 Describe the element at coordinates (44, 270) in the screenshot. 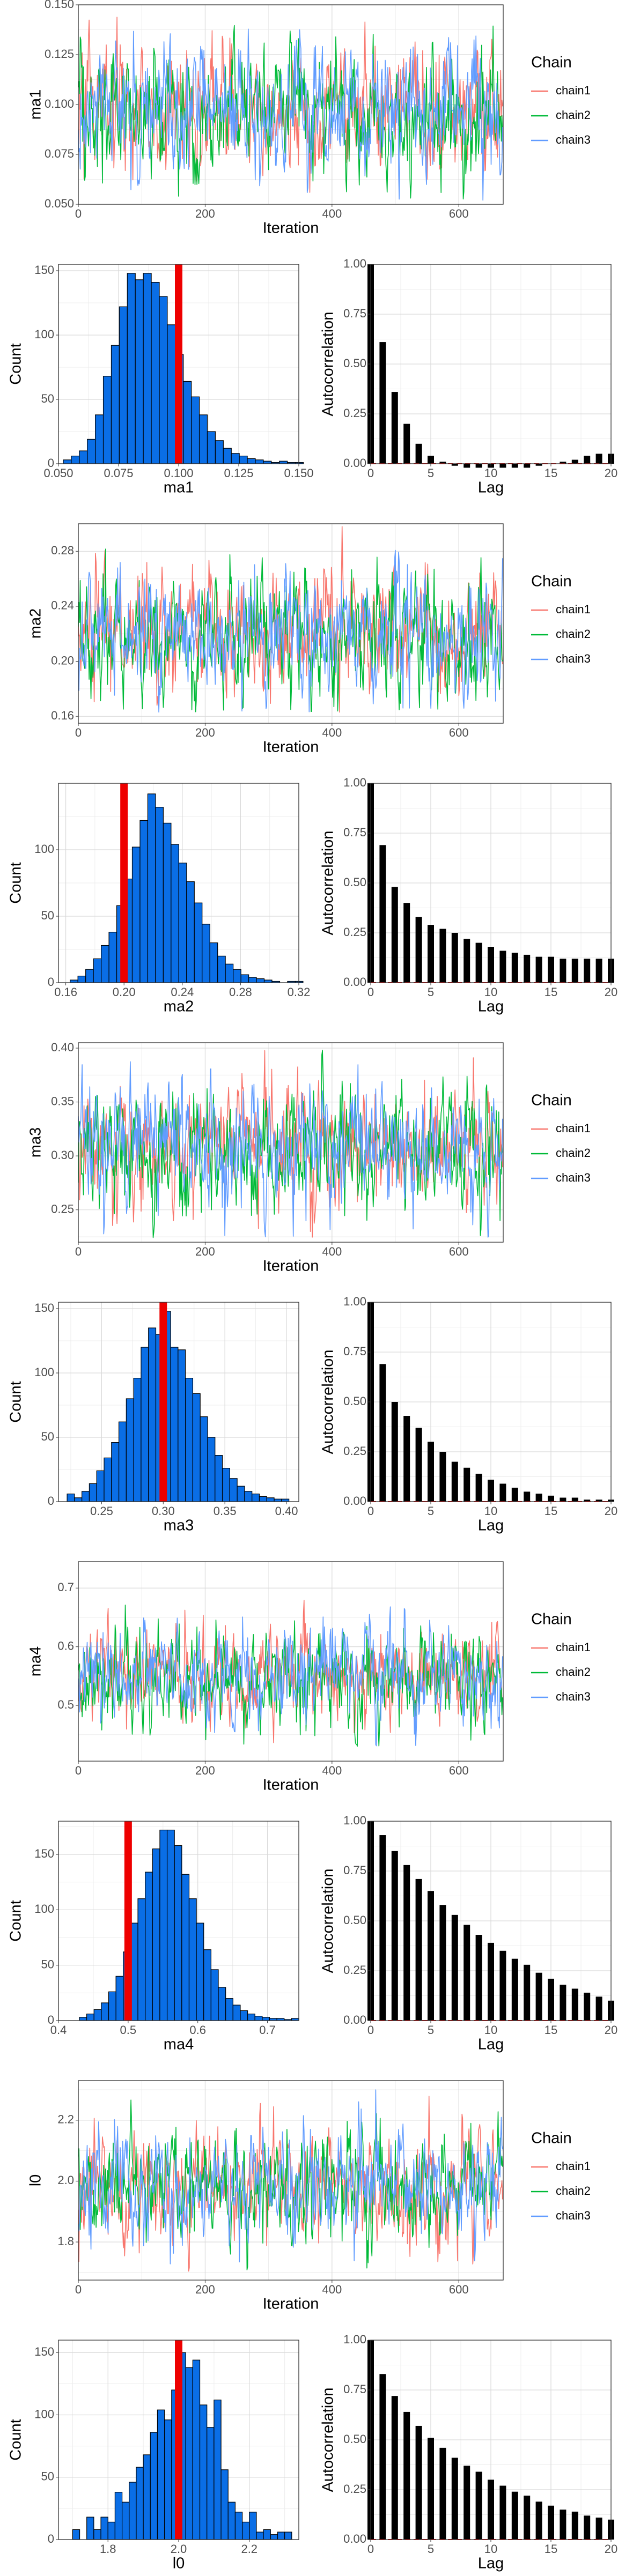

I see `y-tick-label: 150` at that location.